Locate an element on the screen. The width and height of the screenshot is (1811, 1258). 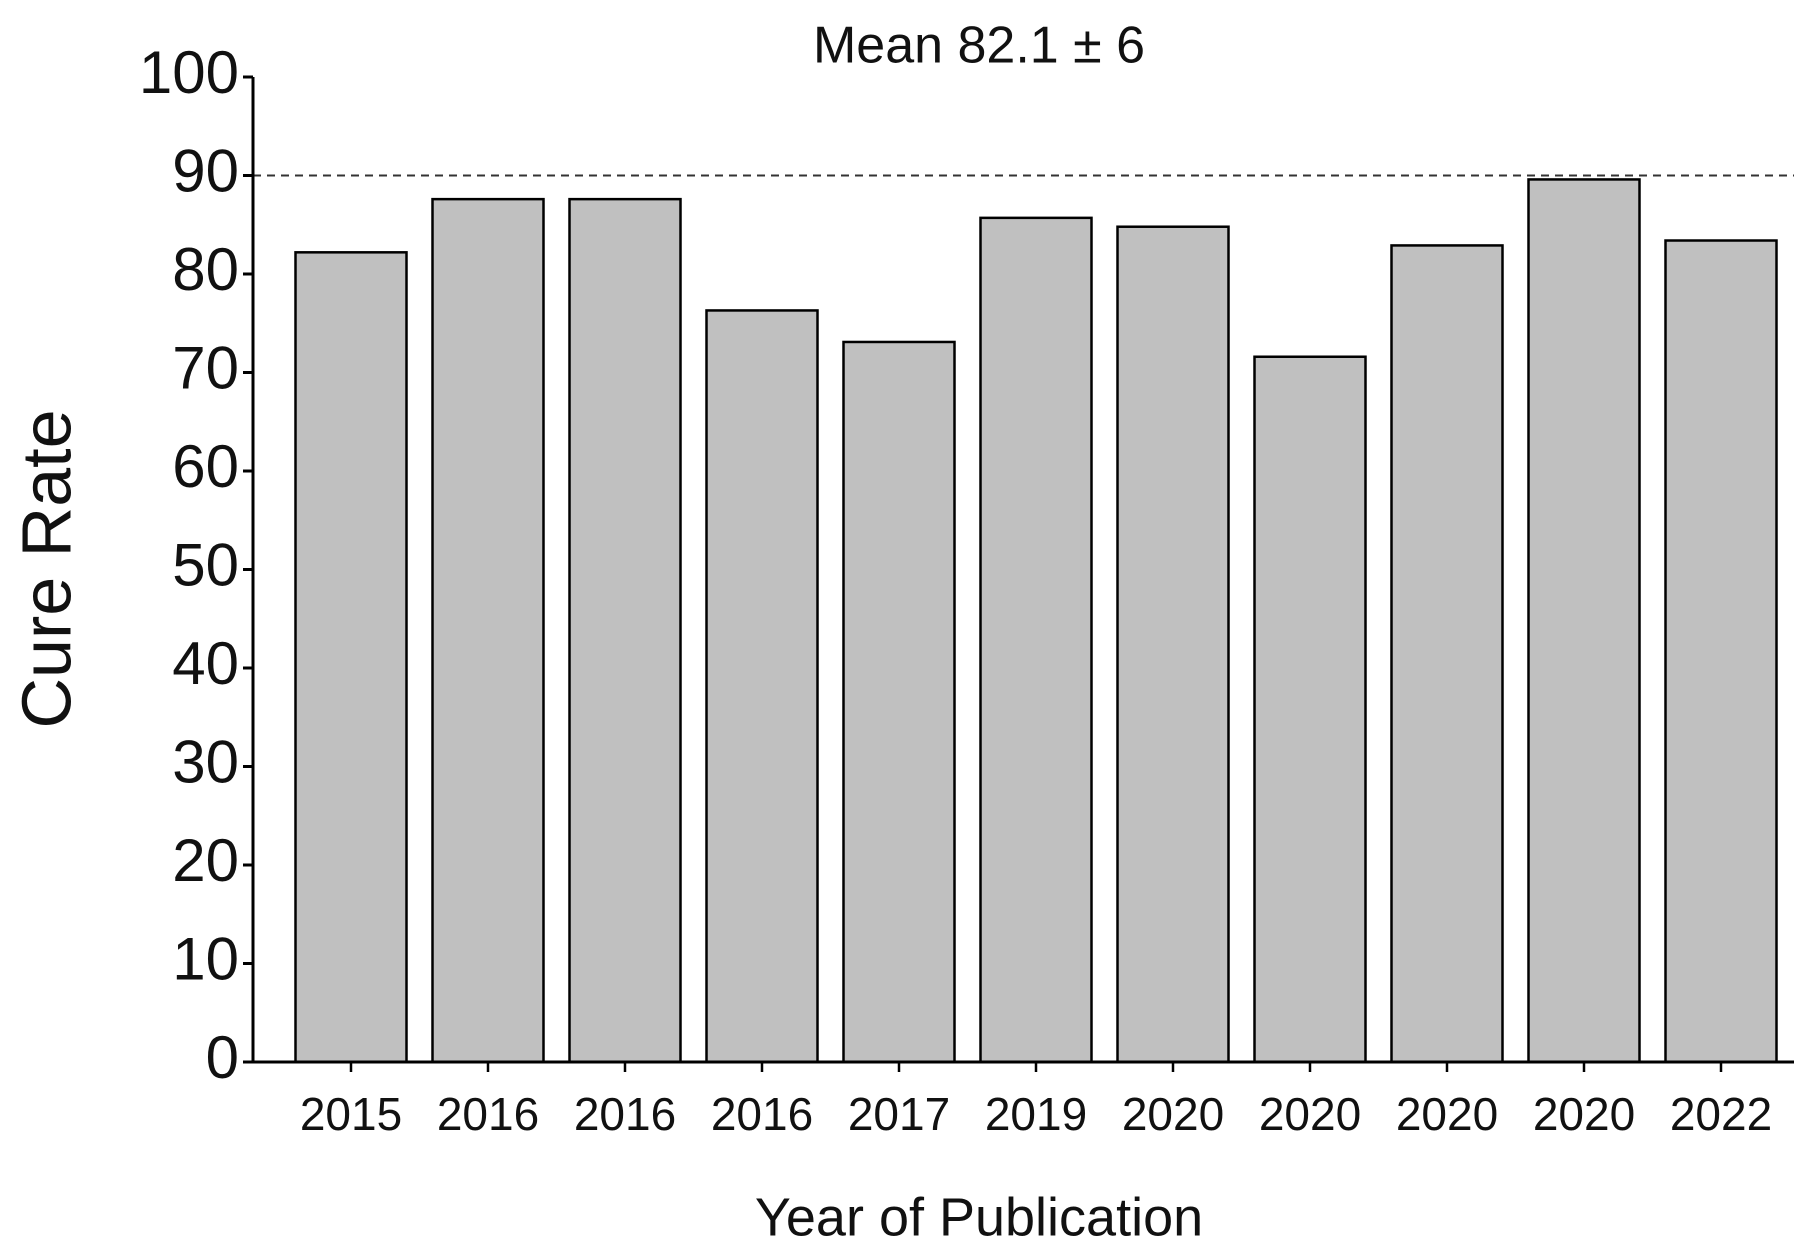
y-tick-label: 50 is located at coordinates (205, 564).